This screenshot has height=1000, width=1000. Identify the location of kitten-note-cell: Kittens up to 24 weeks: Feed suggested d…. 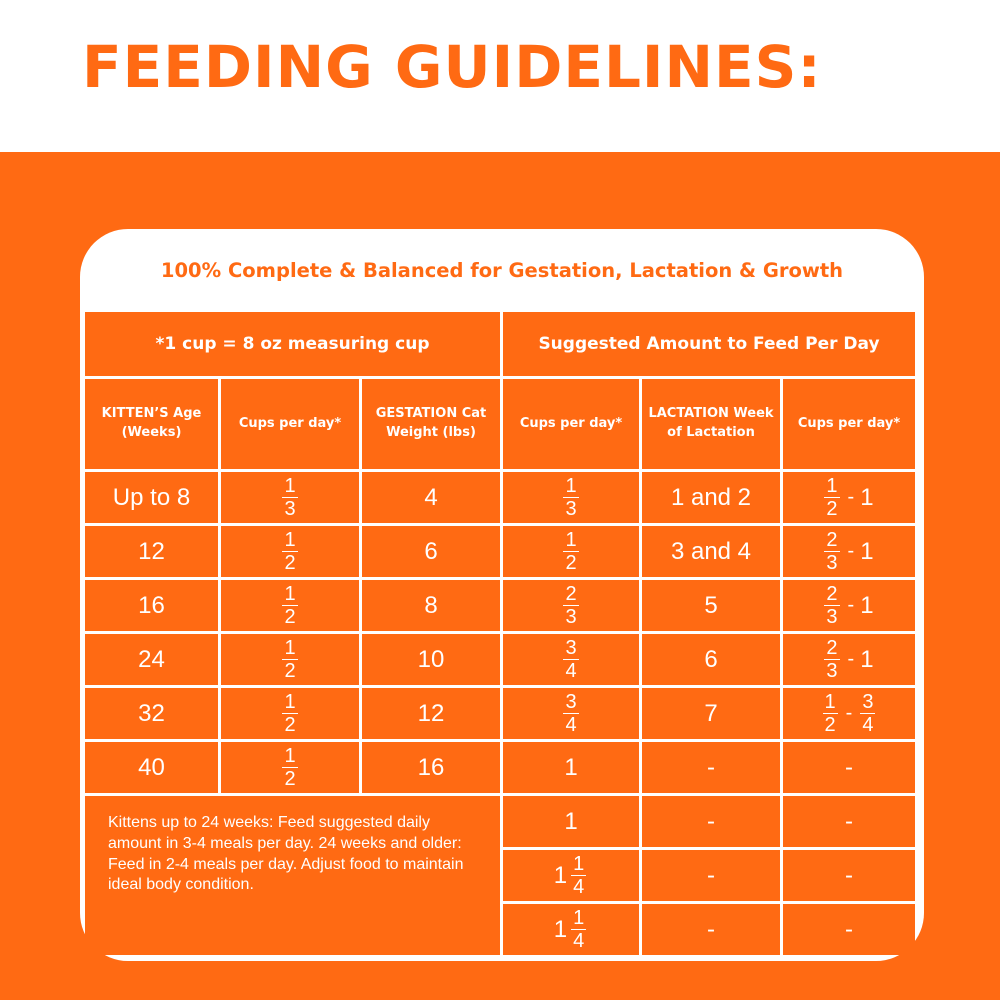
(292, 875).